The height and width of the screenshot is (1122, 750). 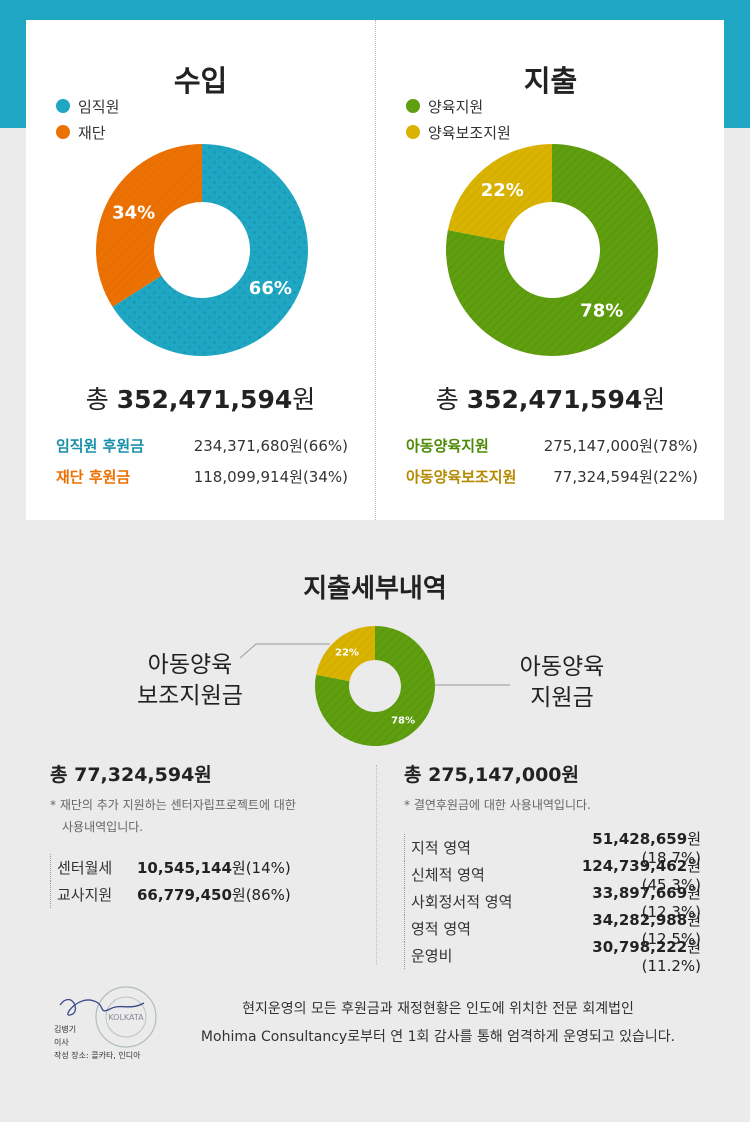 What do you see at coordinates (671, 875) in the screenshot?
I see `row-rest: 원(45.3%)` at bounding box center [671, 875].